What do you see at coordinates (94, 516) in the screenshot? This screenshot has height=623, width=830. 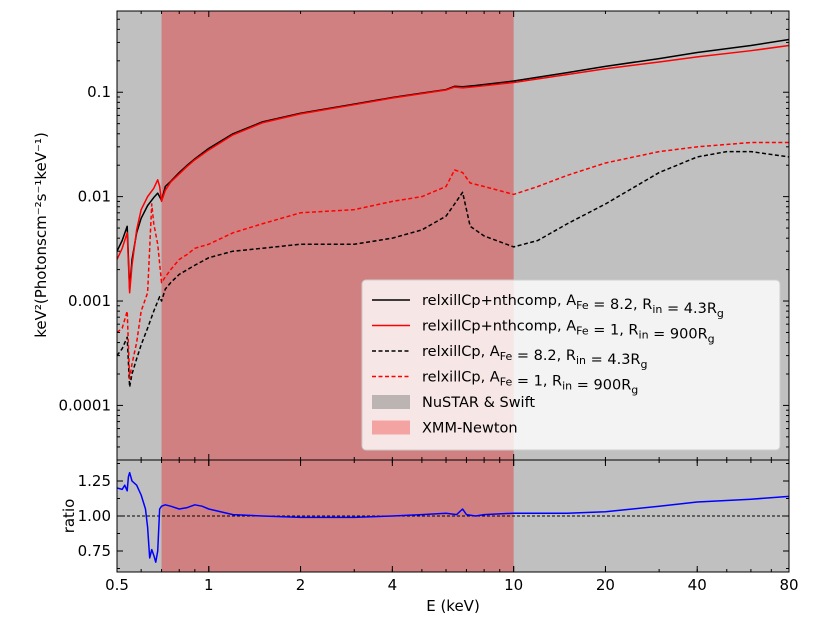 I see `ratio-y-tick-label: 1.00` at bounding box center [94, 516].